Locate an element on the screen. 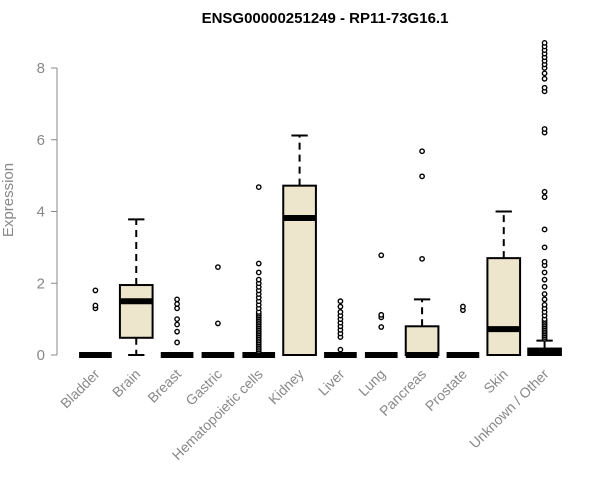 The width and height of the screenshot is (600, 500). y-tick-label: 0 is located at coordinates (41, 355).